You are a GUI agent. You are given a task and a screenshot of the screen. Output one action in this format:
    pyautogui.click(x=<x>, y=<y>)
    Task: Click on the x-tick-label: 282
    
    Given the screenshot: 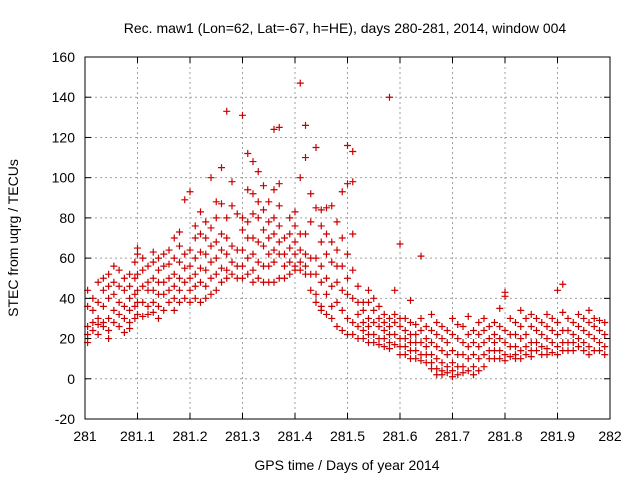 What is the action you would take?
    pyautogui.click(x=610, y=436)
    